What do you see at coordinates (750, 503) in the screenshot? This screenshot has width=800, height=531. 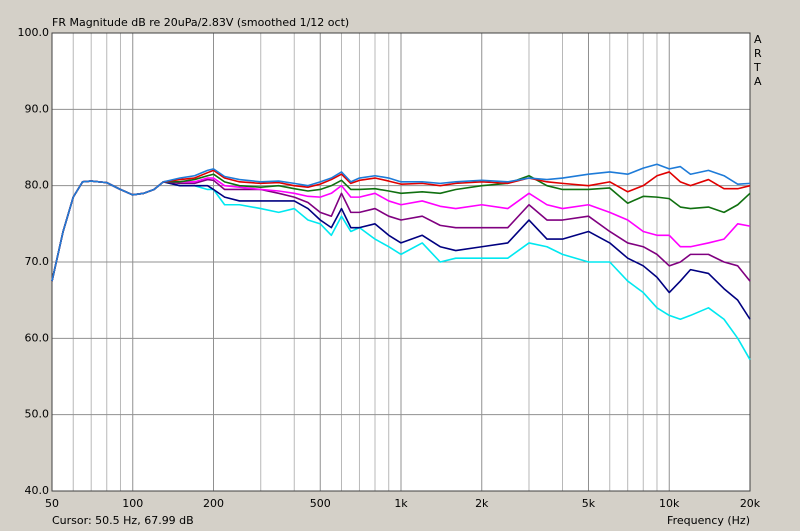 I see `x-tick-label: 20k` at bounding box center [750, 503].